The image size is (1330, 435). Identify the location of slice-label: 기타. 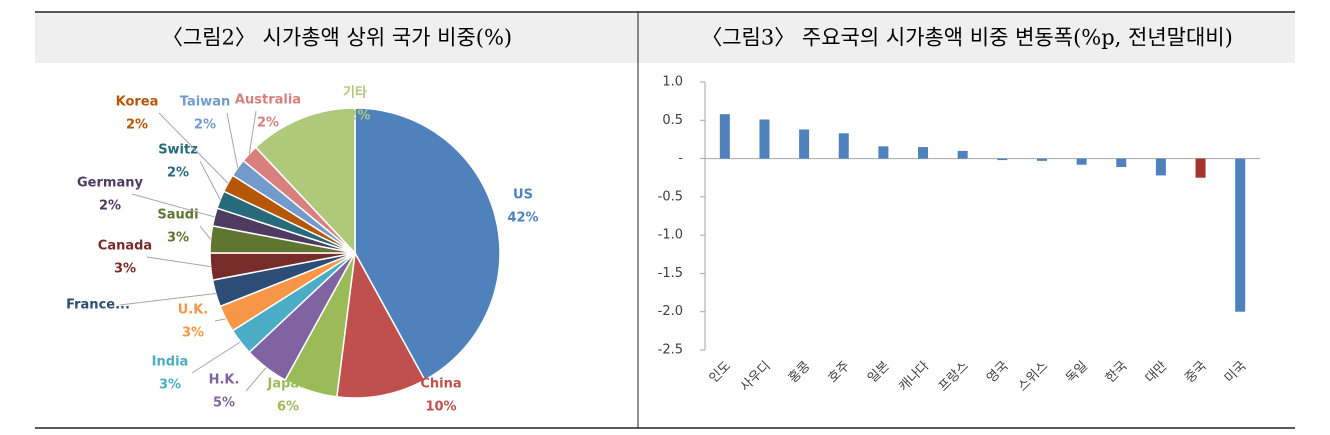
(355, 93).